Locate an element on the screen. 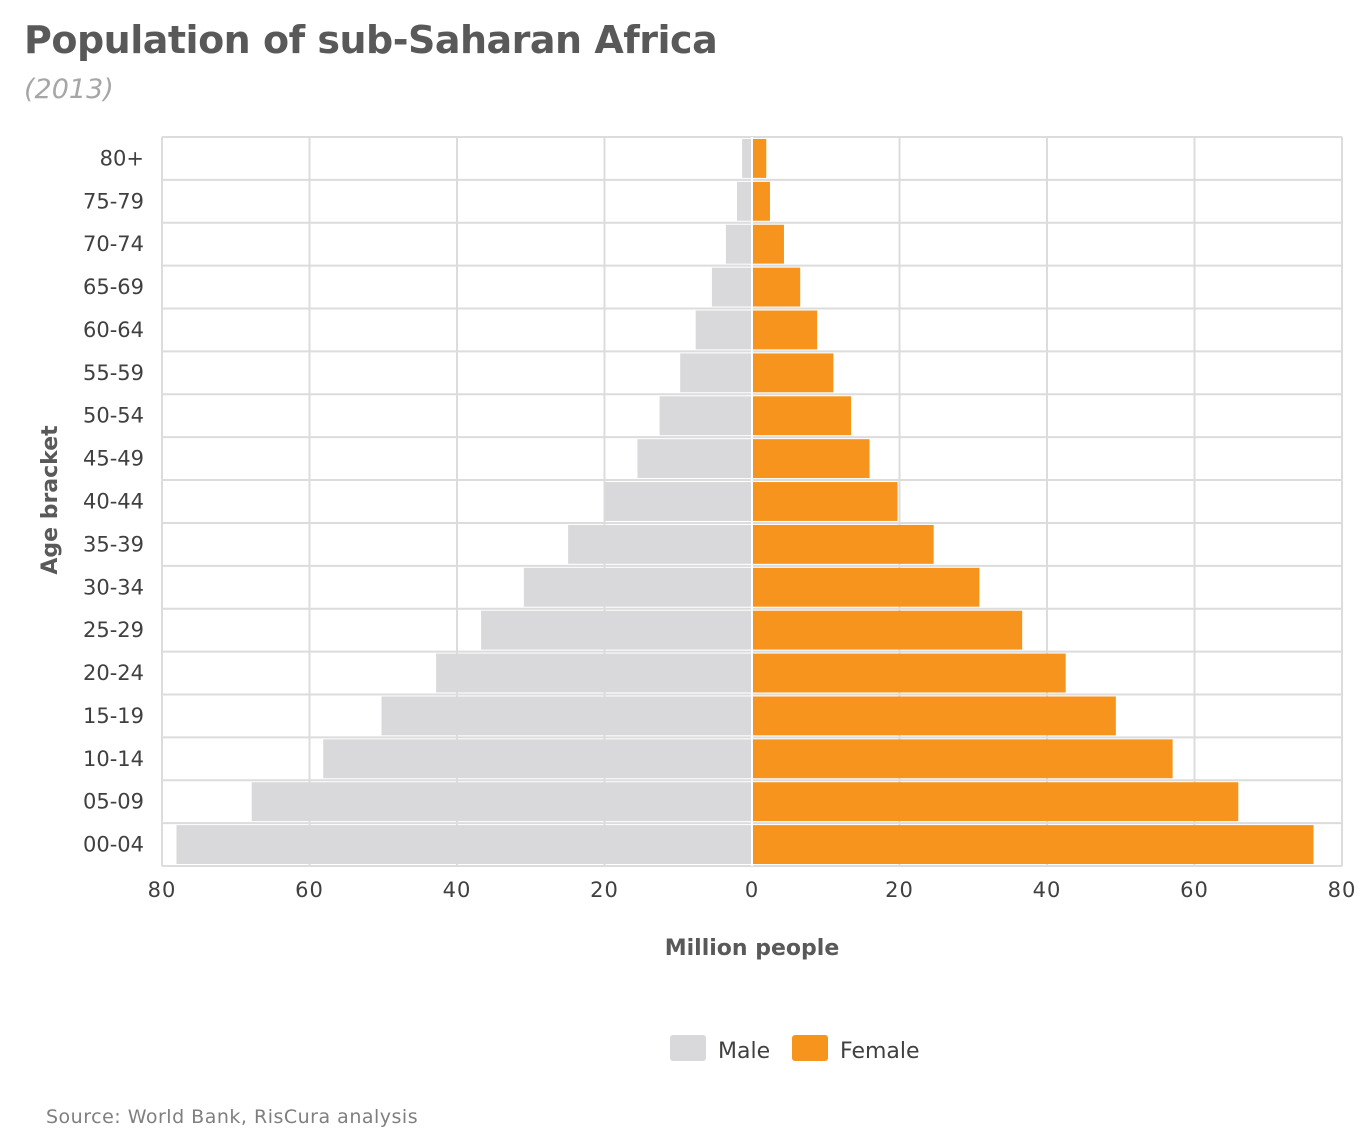 Image resolution: width=1366 pixels, height=1138 pixels. chart-subtitle: (2013) is located at coordinates (69, 89).